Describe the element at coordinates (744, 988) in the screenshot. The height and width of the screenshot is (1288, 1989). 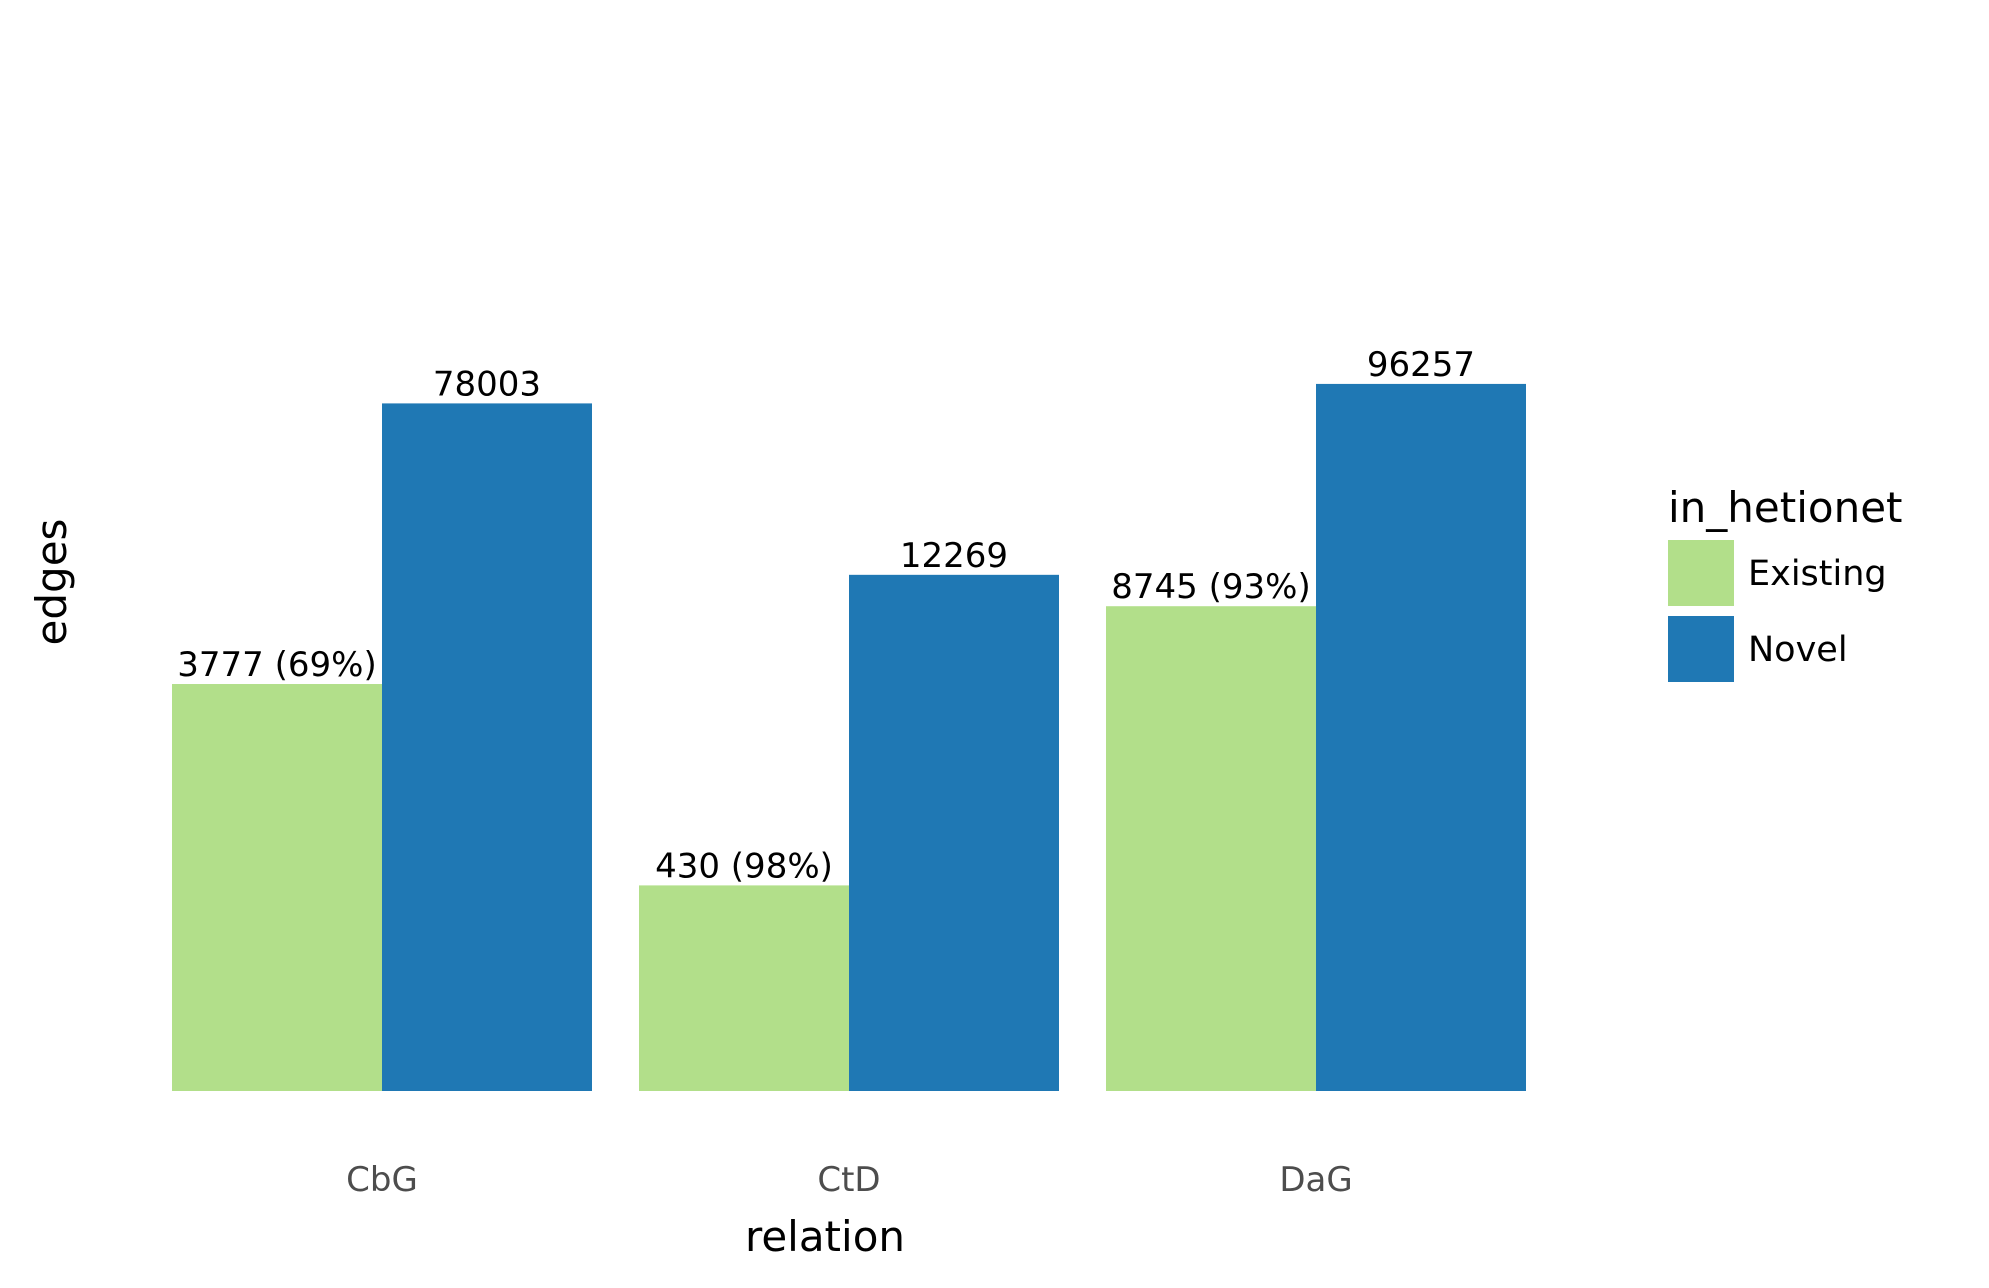
I see `bar-CtD-existing` at that location.